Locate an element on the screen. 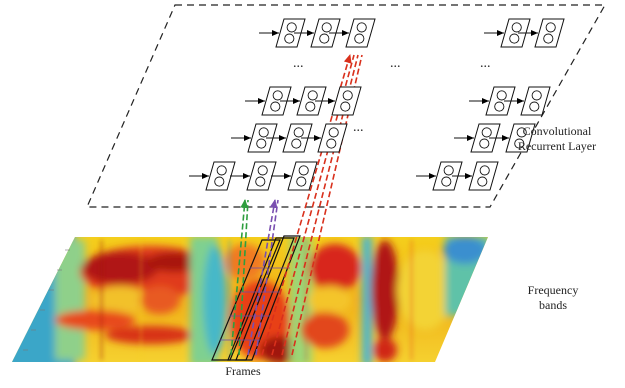 The width and height of the screenshot is (625, 388). frequency-bands-label: Frequency bands is located at coordinates (553, 298).